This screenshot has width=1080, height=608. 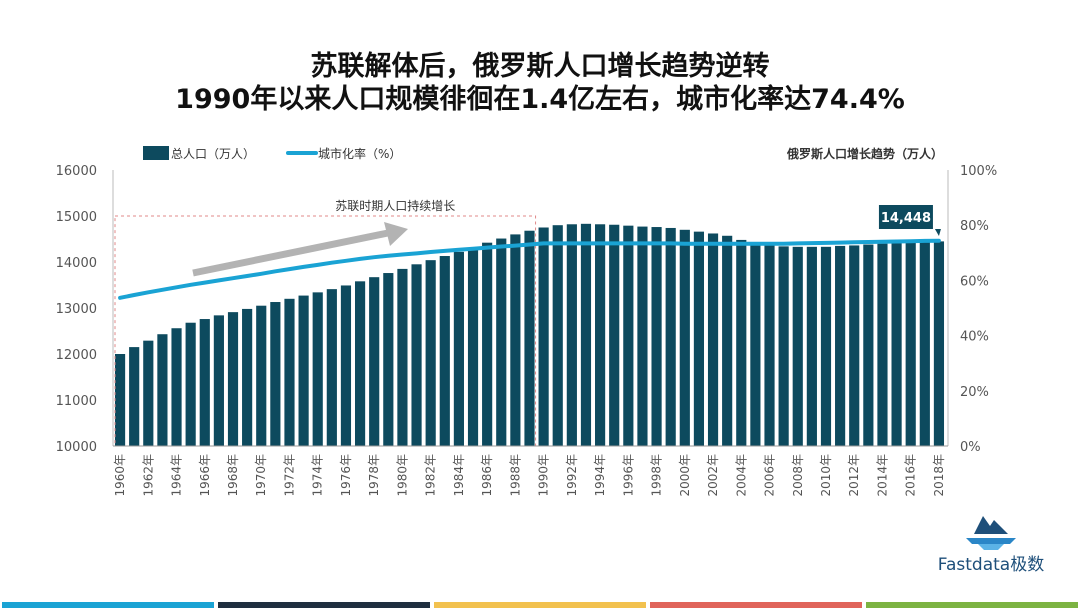 I want to click on x-tick-label: 1960年, so click(x=120, y=475).